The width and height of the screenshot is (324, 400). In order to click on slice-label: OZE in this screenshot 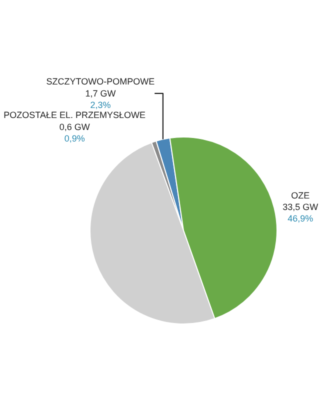, I will do `click(300, 195)`.